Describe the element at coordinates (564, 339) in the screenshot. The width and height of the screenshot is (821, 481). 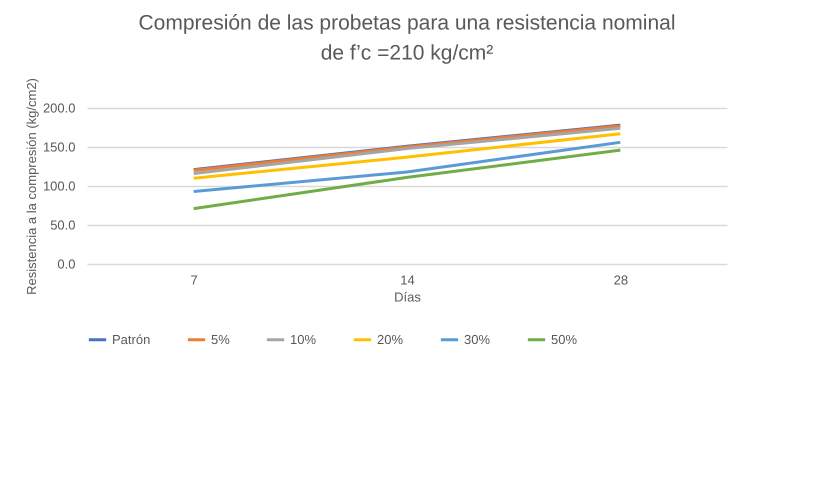
I see `legend-label: 50%` at that location.